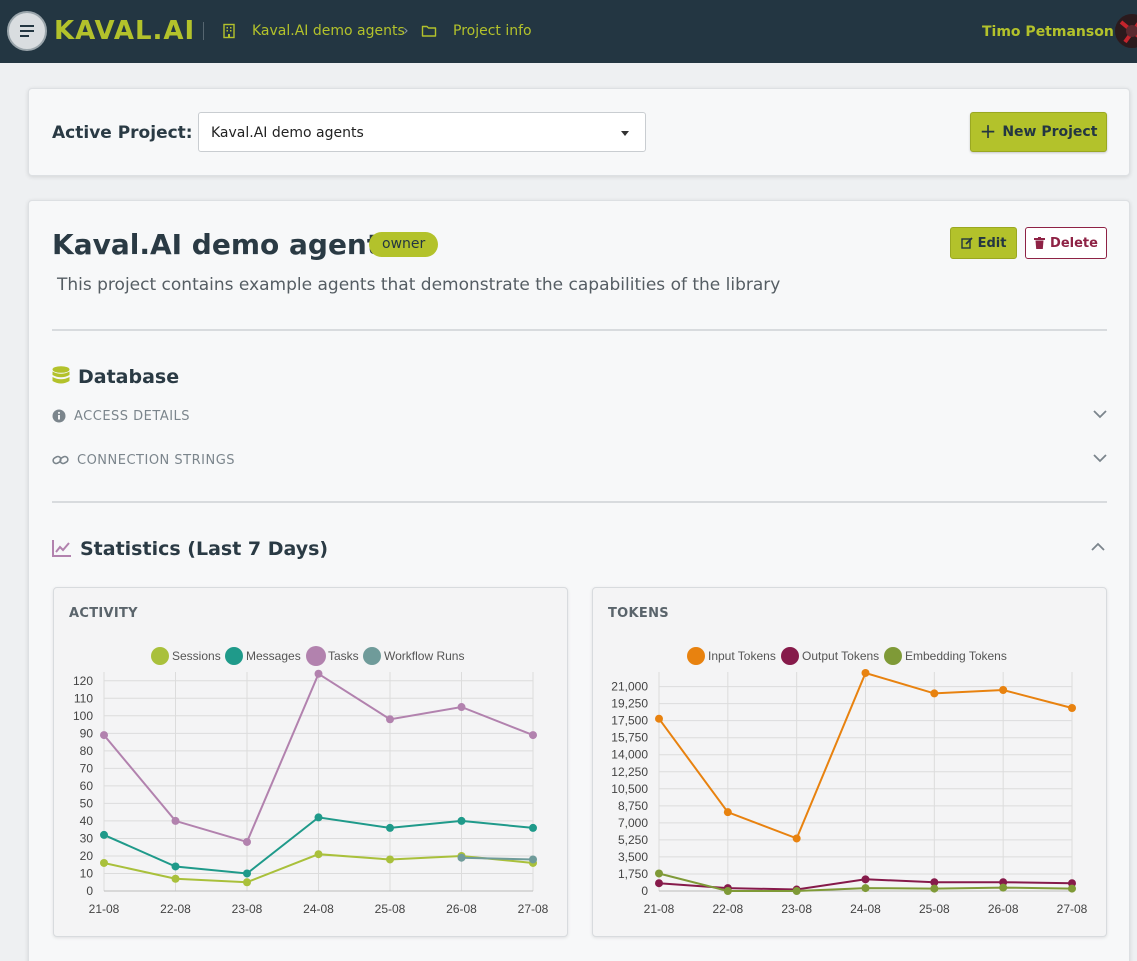 Image resolution: width=1137 pixels, height=961 pixels. What do you see at coordinates (196, 656) in the screenshot?
I see `legend-label-sessions: Sessions` at bounding box center [196, 656].